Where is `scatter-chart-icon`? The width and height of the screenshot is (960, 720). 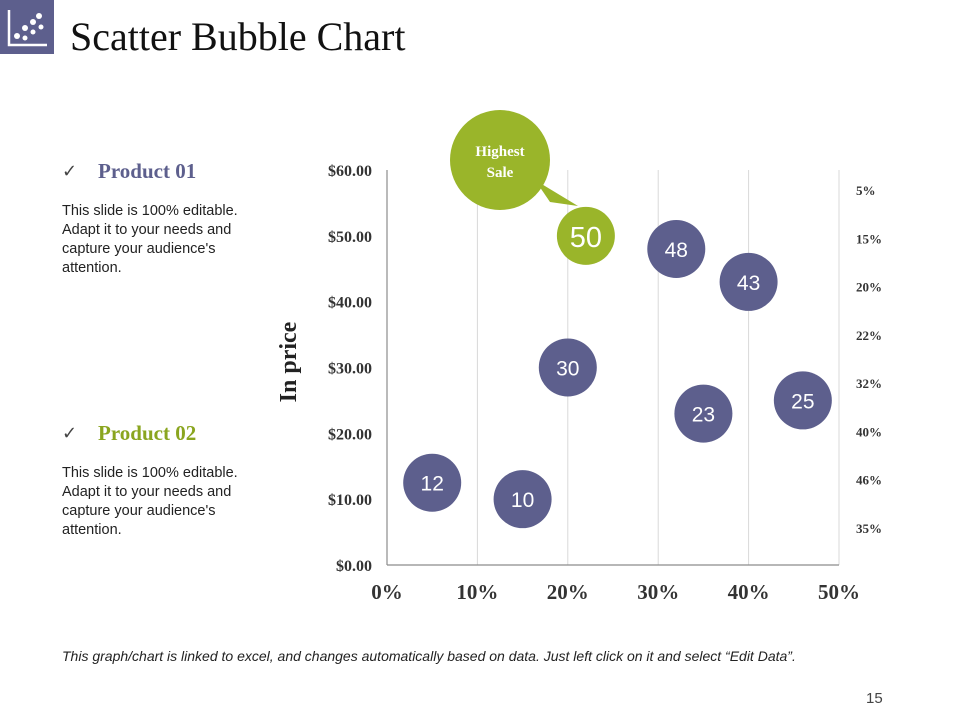 scatter-chart-icon is located at coordinates (27, 27).